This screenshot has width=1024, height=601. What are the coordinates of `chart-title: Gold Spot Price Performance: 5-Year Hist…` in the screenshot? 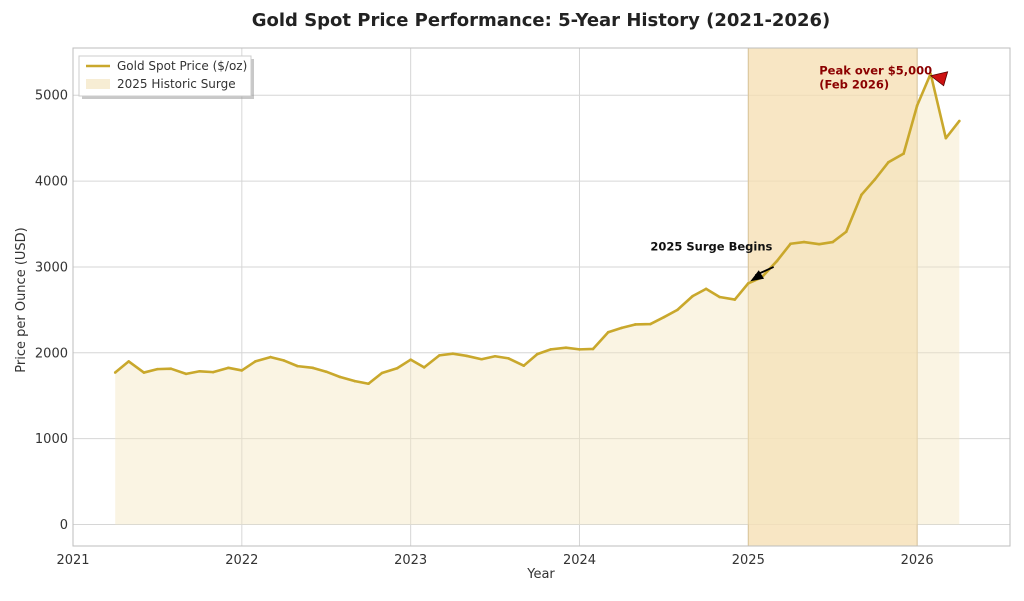 It's located at (541, 20).